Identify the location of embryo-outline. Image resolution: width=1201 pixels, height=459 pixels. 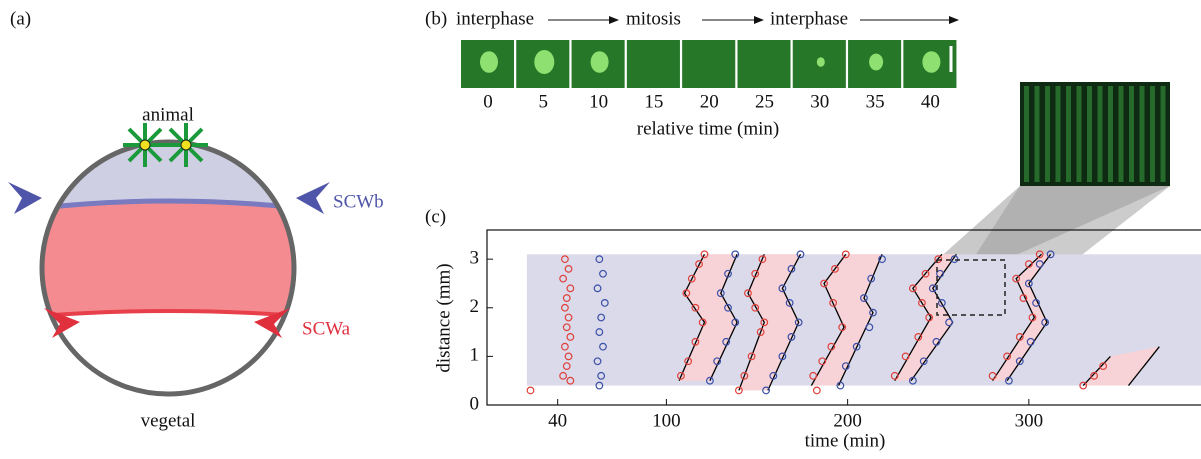
(168, 268).